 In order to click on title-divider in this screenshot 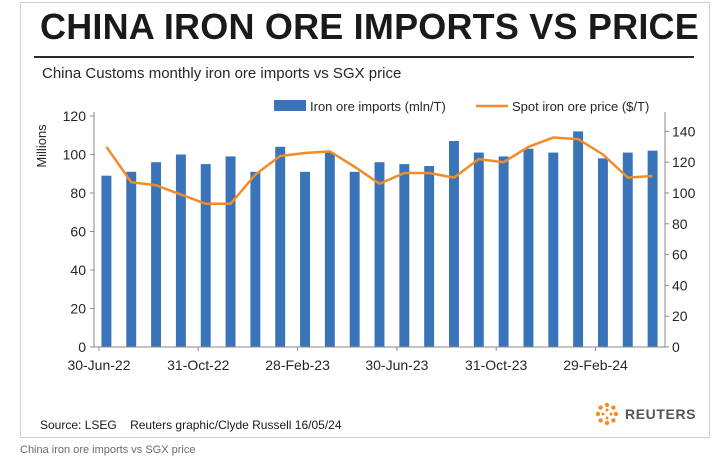, I will do `click(364, 57)`.